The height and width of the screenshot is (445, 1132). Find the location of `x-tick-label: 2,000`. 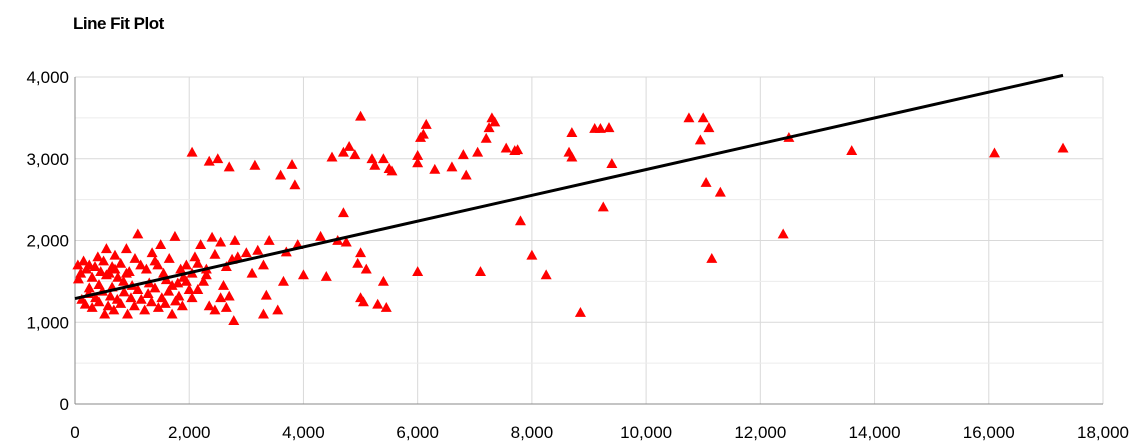

x-tick-label: 2,000 is located at coordinates (189, 432).